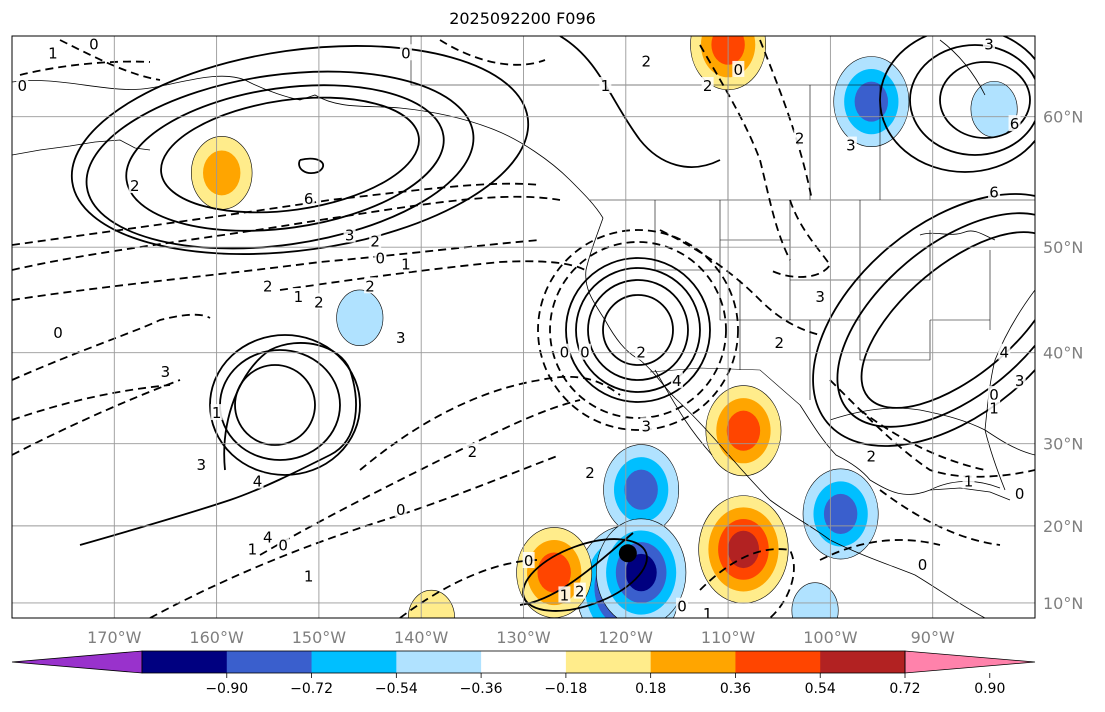  Describe the element at coordinates (216, 637) in the screenshot. I see `lon-tick-label: 160°W` at that location.